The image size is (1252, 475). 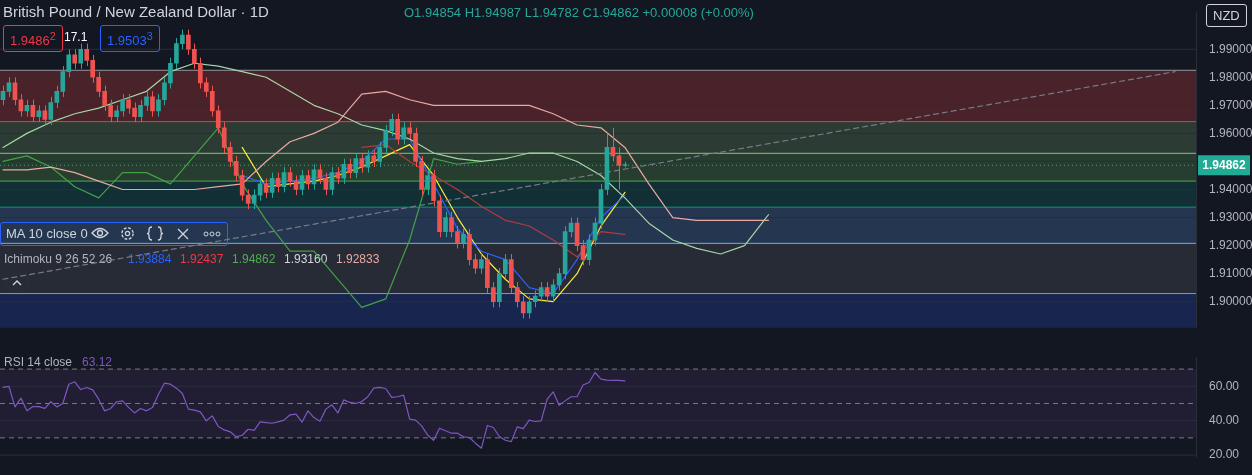 I want to click on annotation: RSI 14 close, so click(x=38, y=362).